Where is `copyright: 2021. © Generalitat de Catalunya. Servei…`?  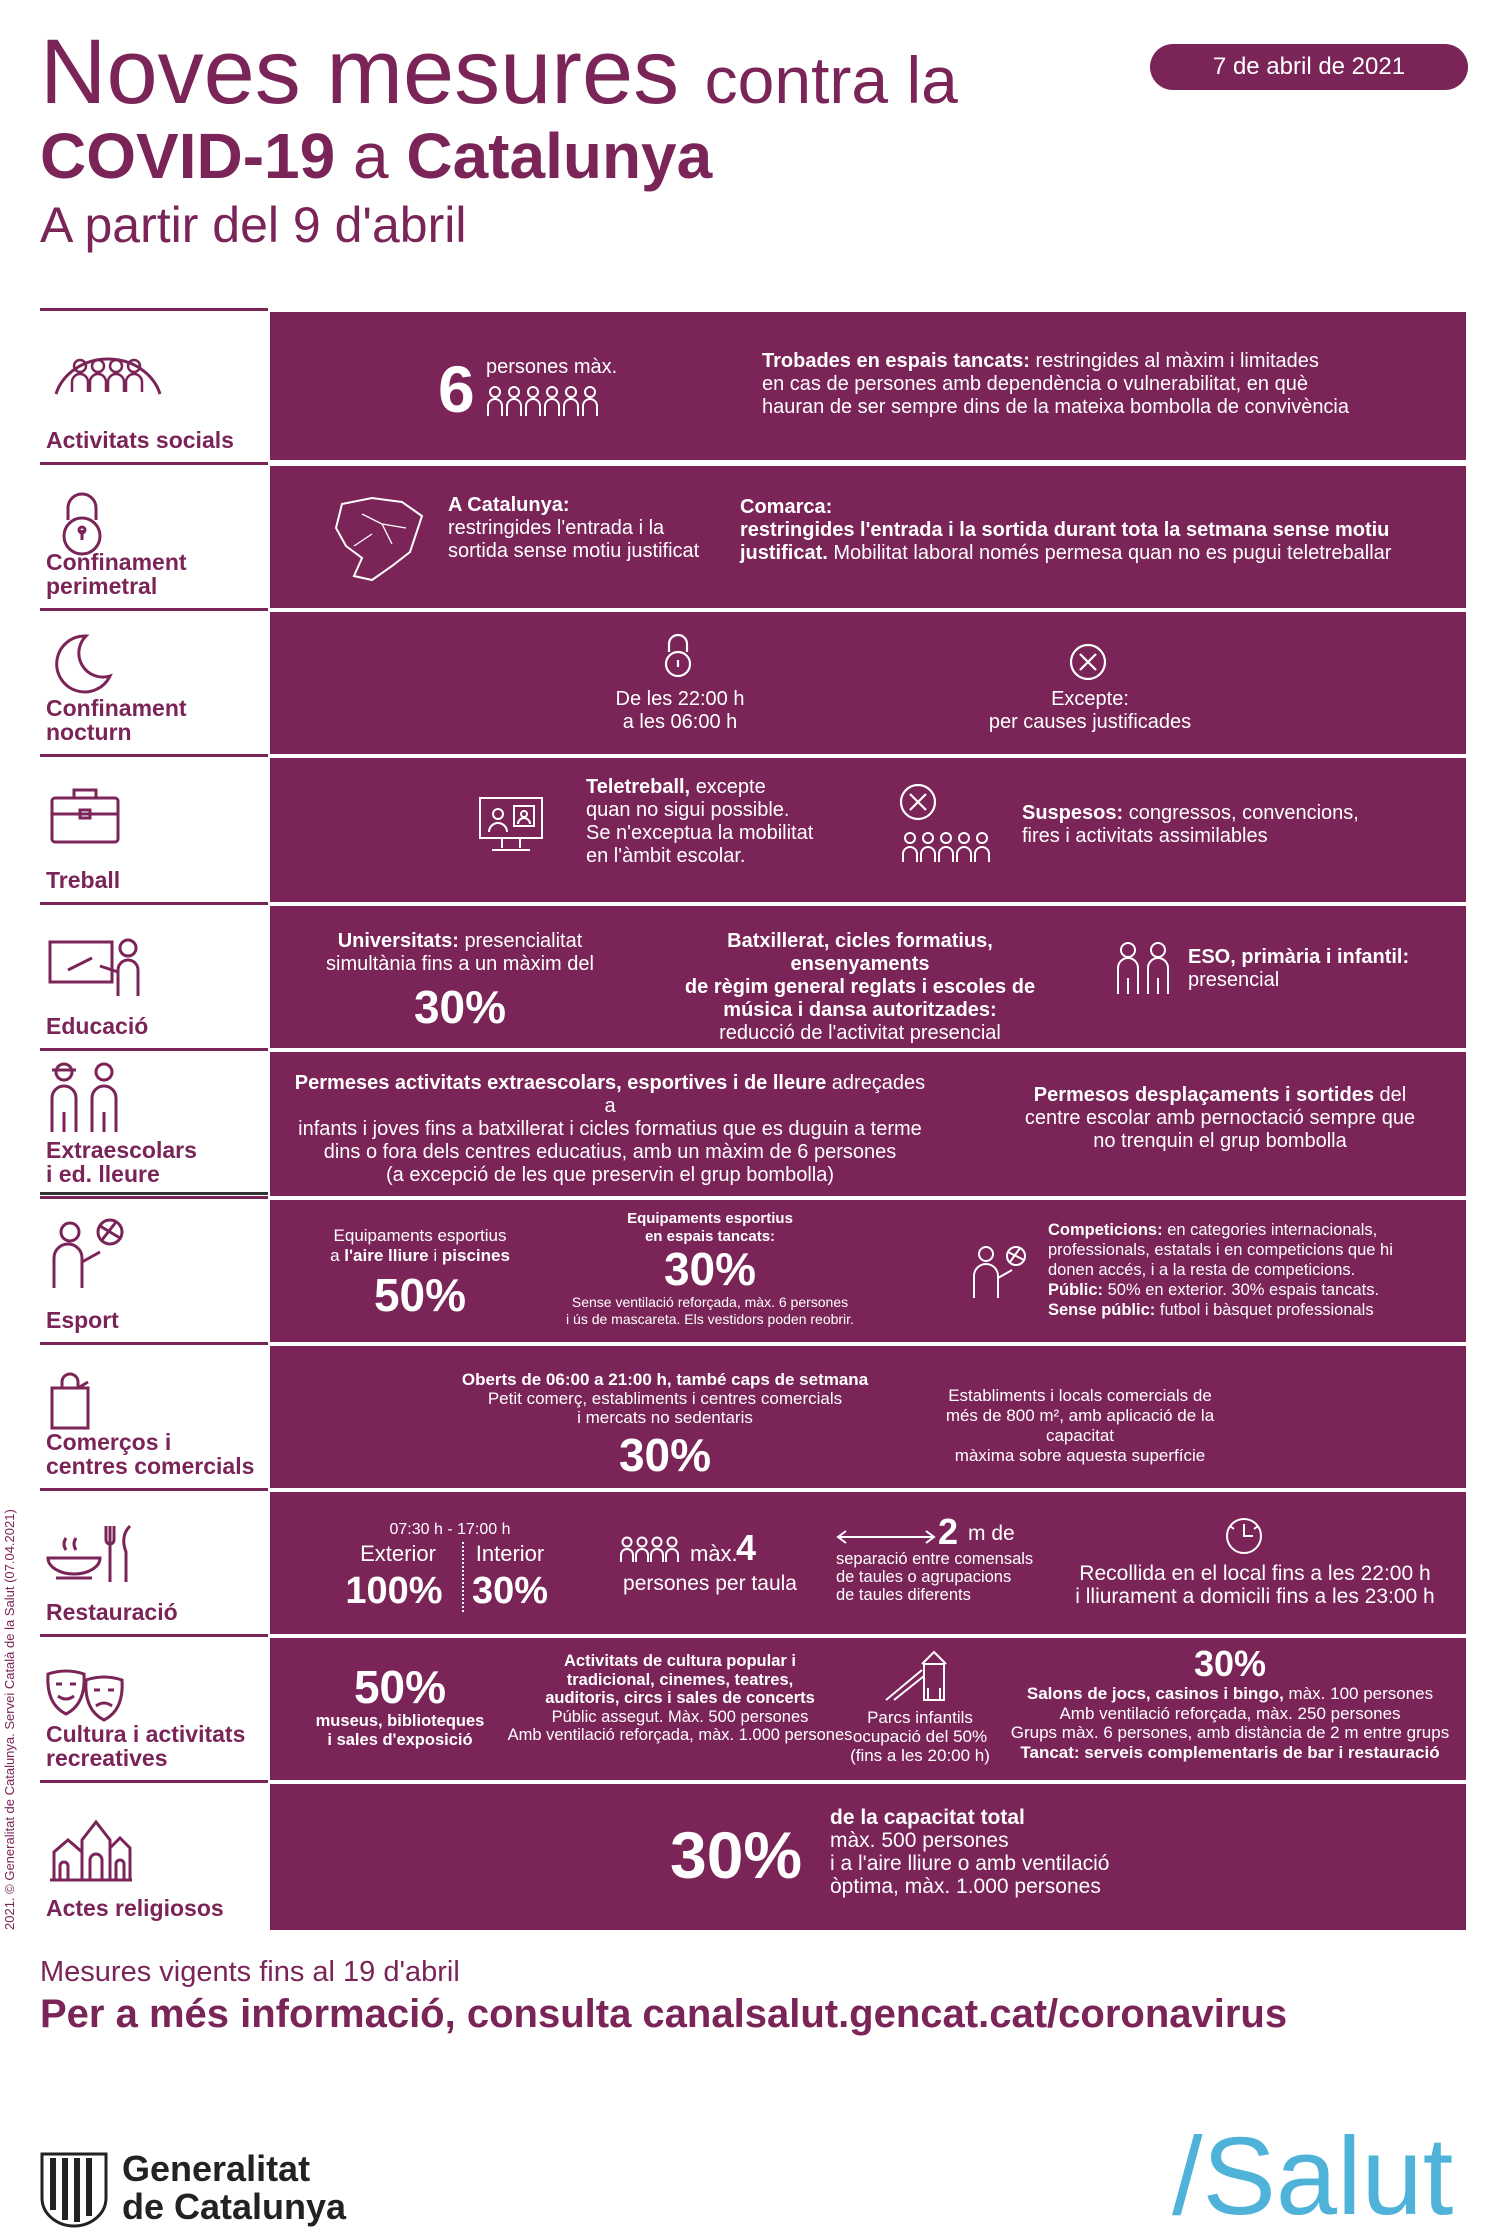 copyright: 2021. © Generalitat de Catalunya. Servei… is located at coordinates (9, 1719).